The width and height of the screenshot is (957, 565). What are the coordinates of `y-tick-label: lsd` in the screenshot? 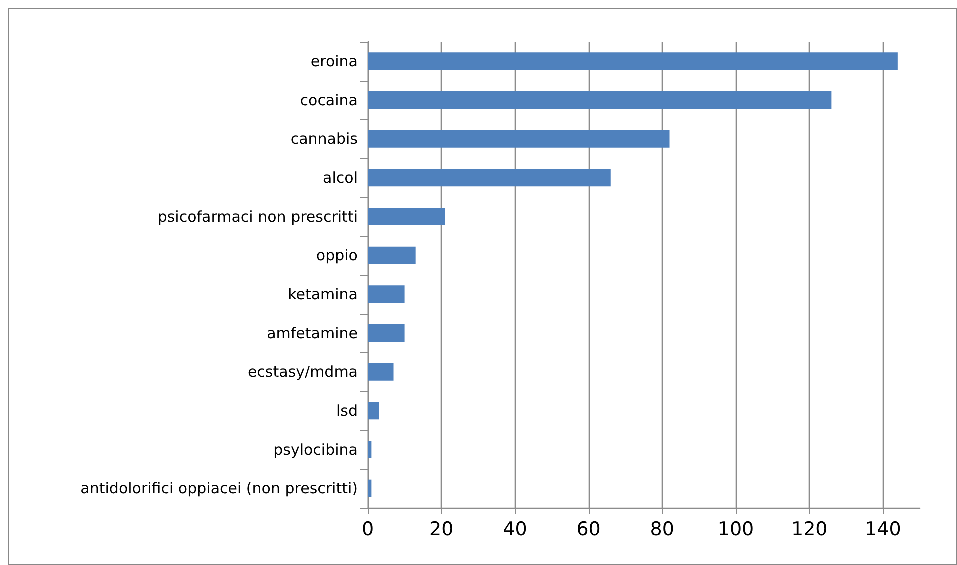 It's located at (347, 411).